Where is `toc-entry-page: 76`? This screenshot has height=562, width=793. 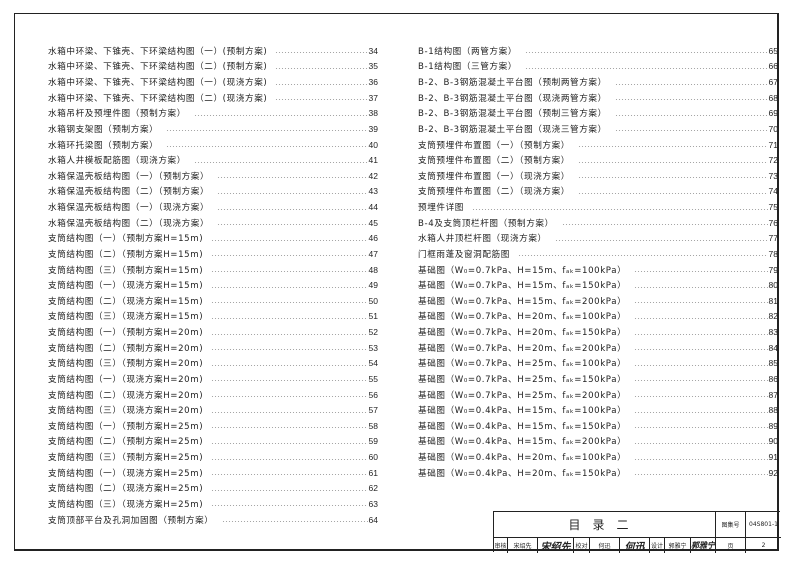 toc-entry-page: 76 is located at coordinates (773, 222).